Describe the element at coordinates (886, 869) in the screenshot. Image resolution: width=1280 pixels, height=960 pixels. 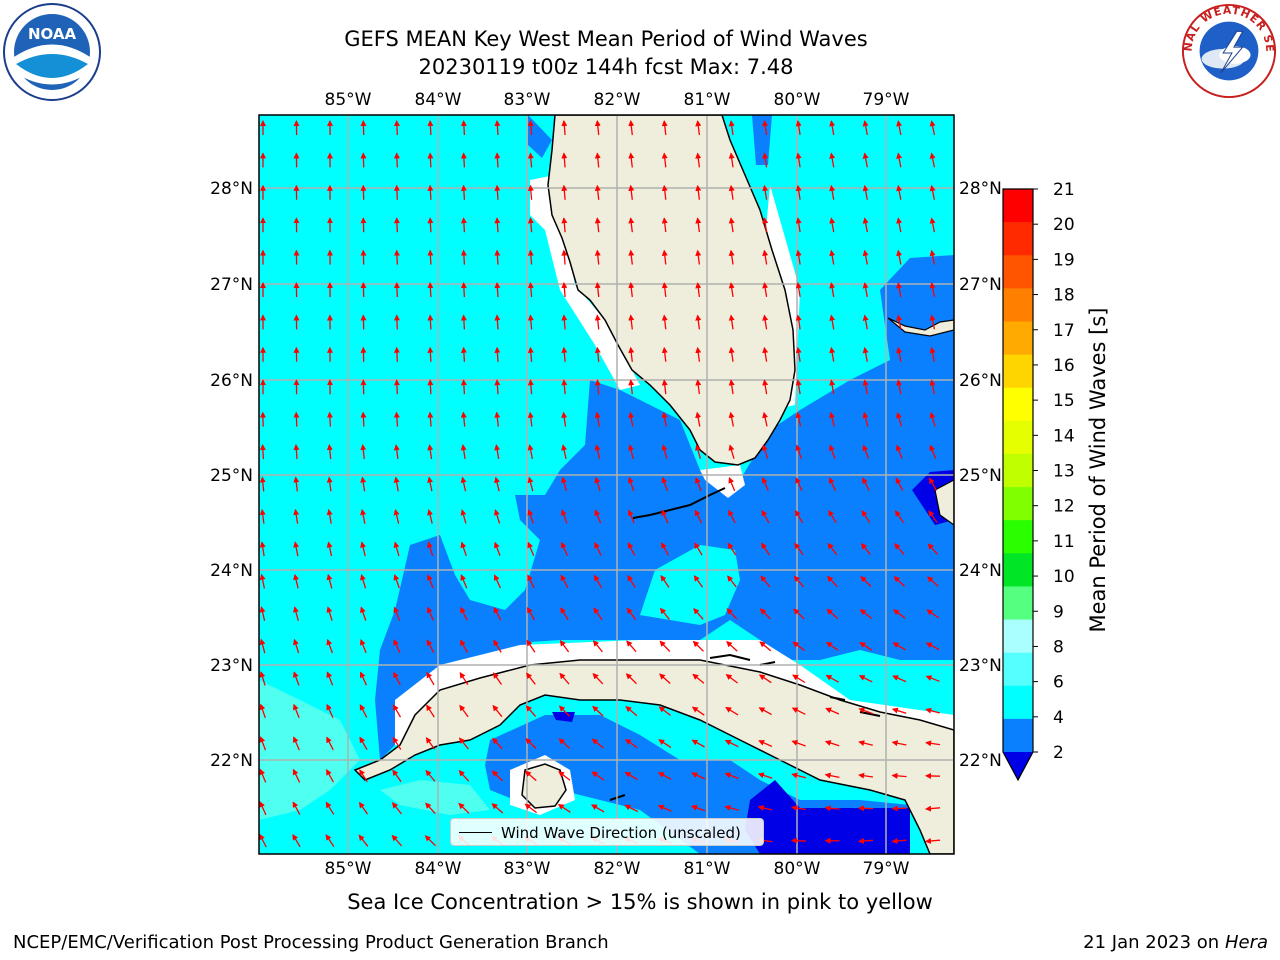
I see `lon-tick-label: 79°W` at that location.